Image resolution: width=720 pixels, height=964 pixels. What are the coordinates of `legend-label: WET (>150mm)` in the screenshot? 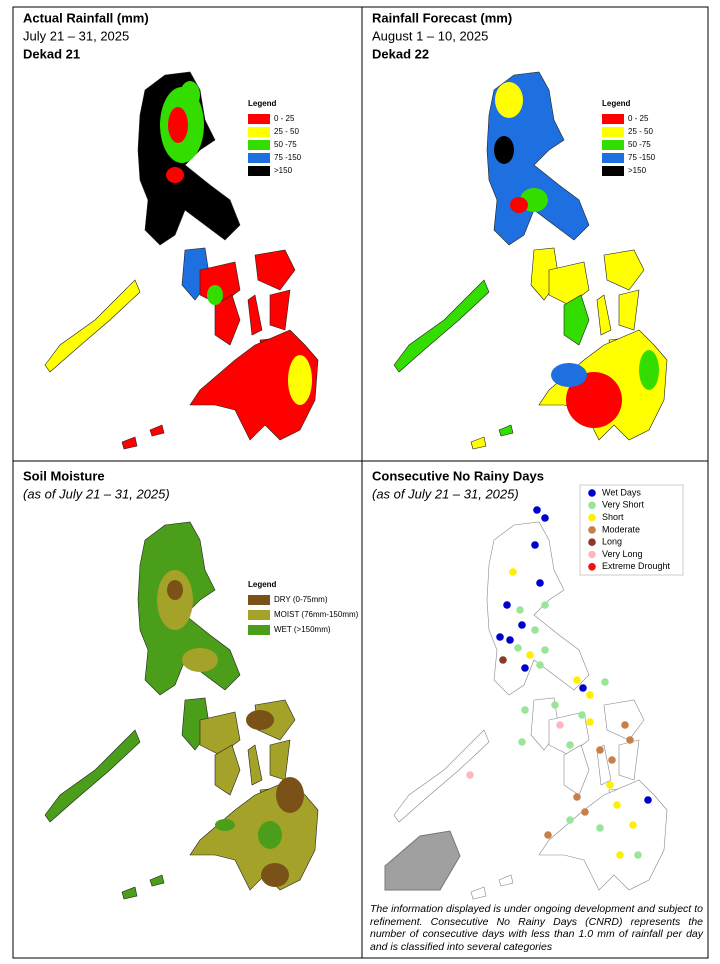 It's located at (302, 629).